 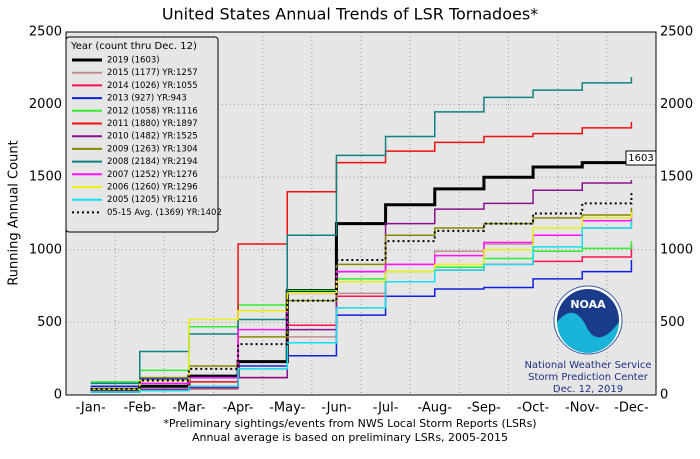 What do you see at coordinates (14, 212) in the screenshot?
I see `y-axis-label: Running Annual Count` at bounding box center [14, 212].